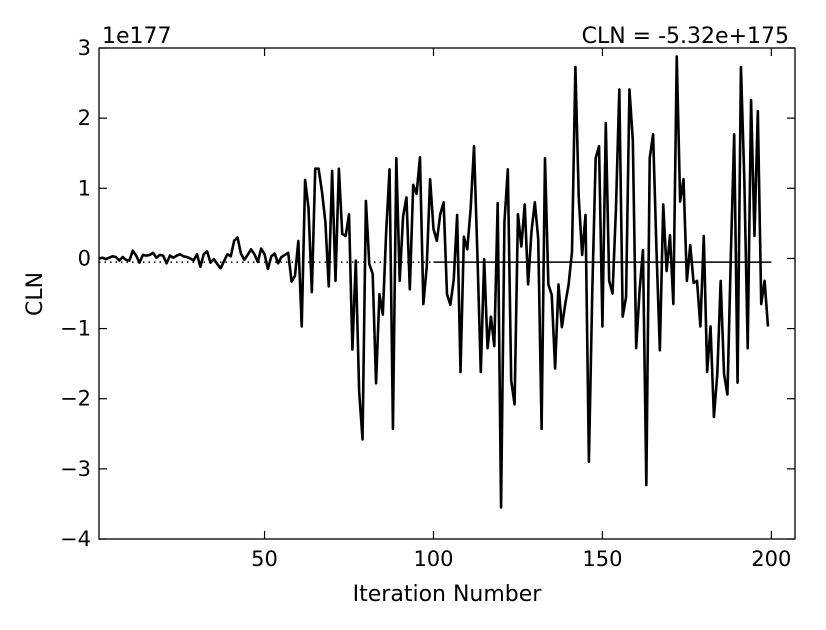  What do you see at coordinates (448, 594) in the screenshot?
I see `x-axis-title: Iteration Number` at bounding box center [448, 594].